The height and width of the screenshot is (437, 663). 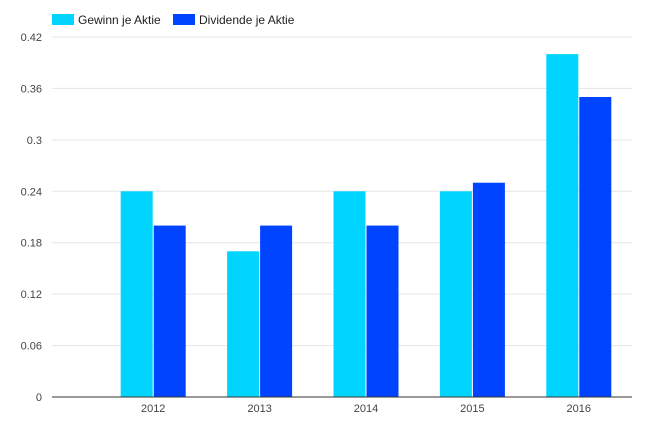 I want to click on bar-dividende-2014, so click(x=382, y=311).